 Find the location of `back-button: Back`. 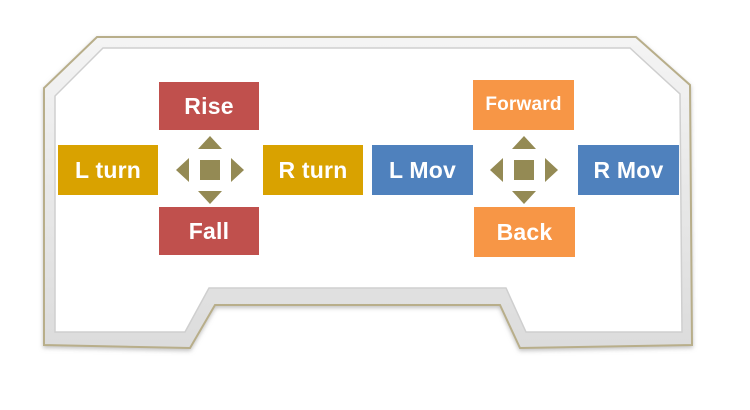

back-button: Back is located at coordinates (524, 232).